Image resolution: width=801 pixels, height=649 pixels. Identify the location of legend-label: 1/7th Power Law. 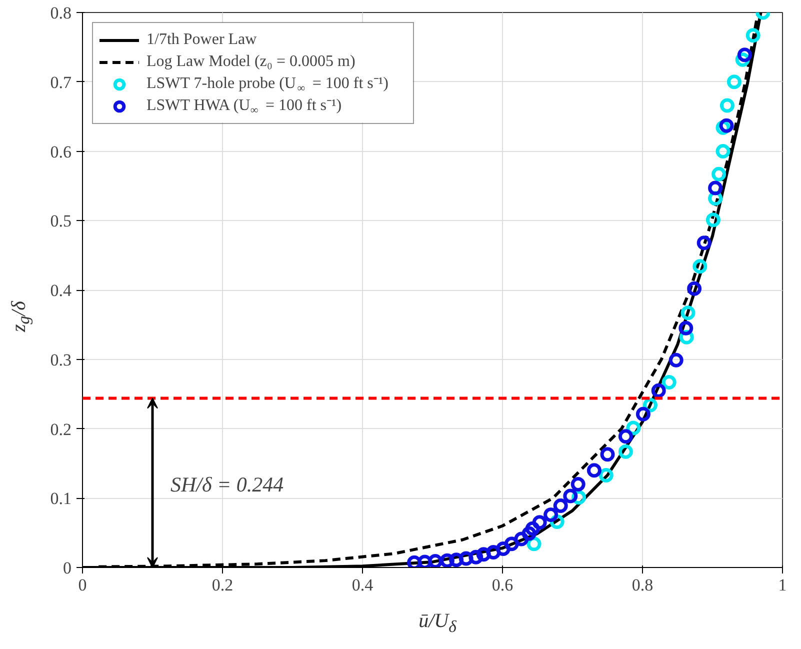
(202, 39).